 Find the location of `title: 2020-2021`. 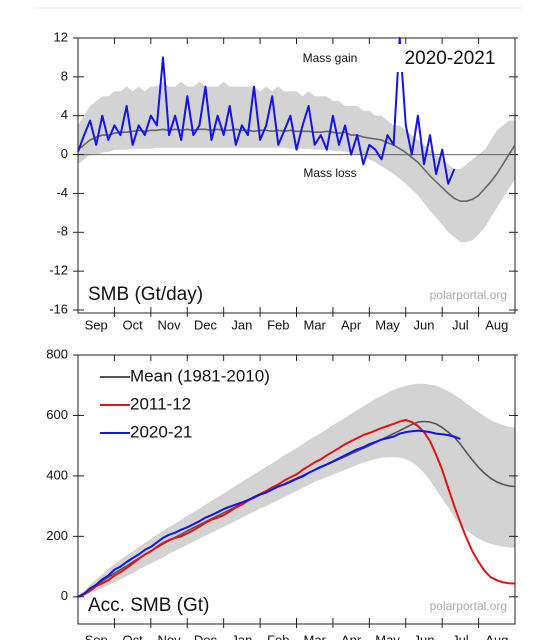

title: 2020-2021 is located at coordinates (450, 58).